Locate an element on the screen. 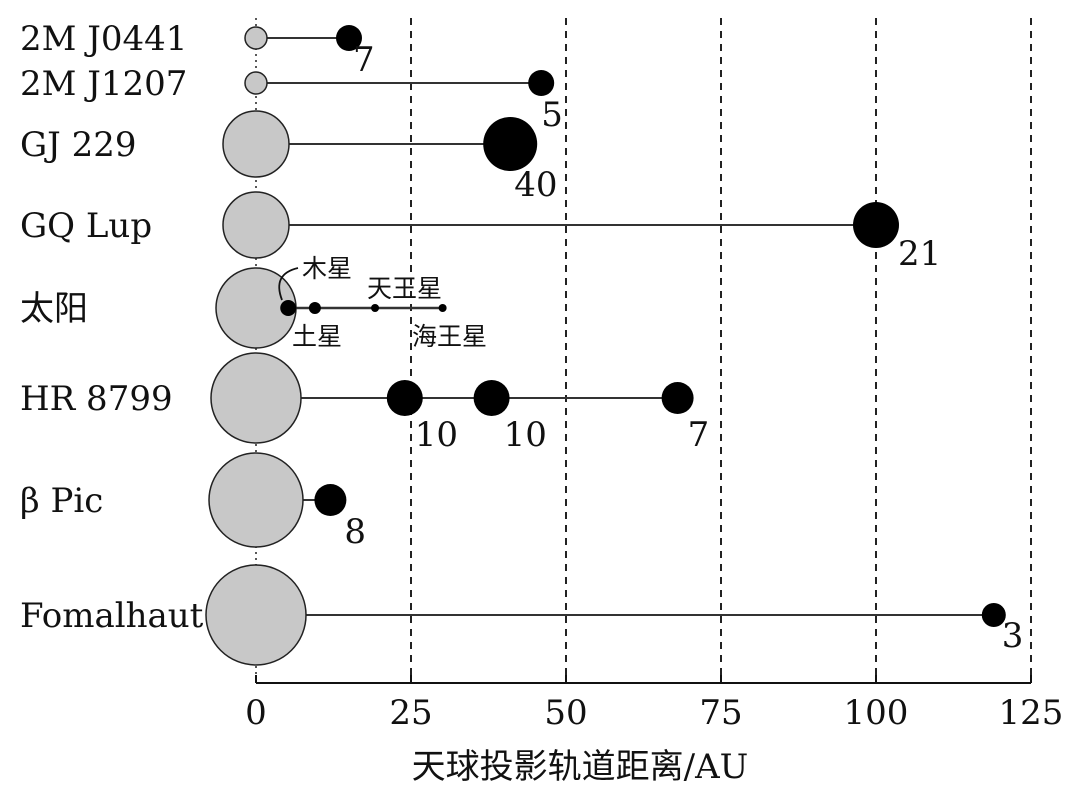 The height and width of the screenshot is (802, 1080). solar-planet-label: 土星 is located at coordinates (317, 336).